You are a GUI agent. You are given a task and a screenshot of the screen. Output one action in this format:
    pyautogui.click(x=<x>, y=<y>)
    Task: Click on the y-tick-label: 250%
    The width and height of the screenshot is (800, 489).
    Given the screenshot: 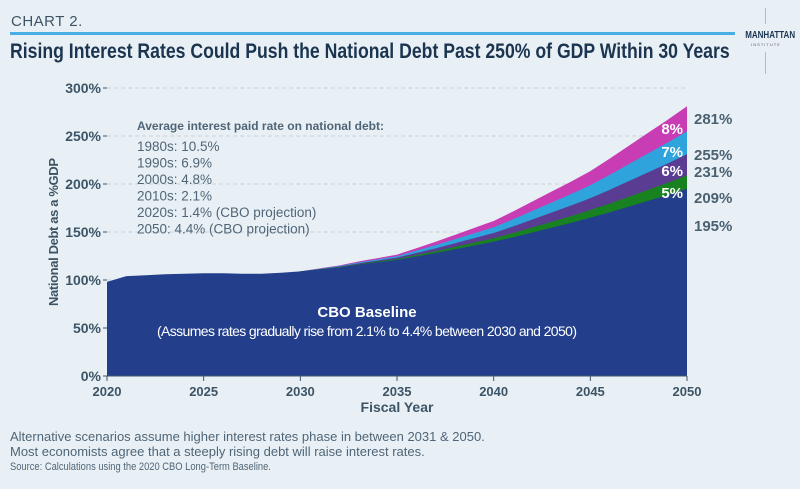 What is the action you would take?
    pyautogui.click(x=83, y=136)
    